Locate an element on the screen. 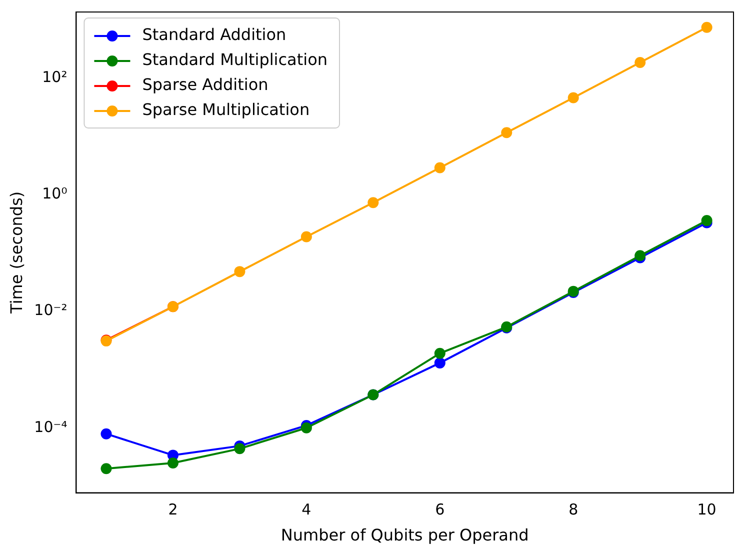  x-tick-label: 2 is located at coordinates (173, 509).